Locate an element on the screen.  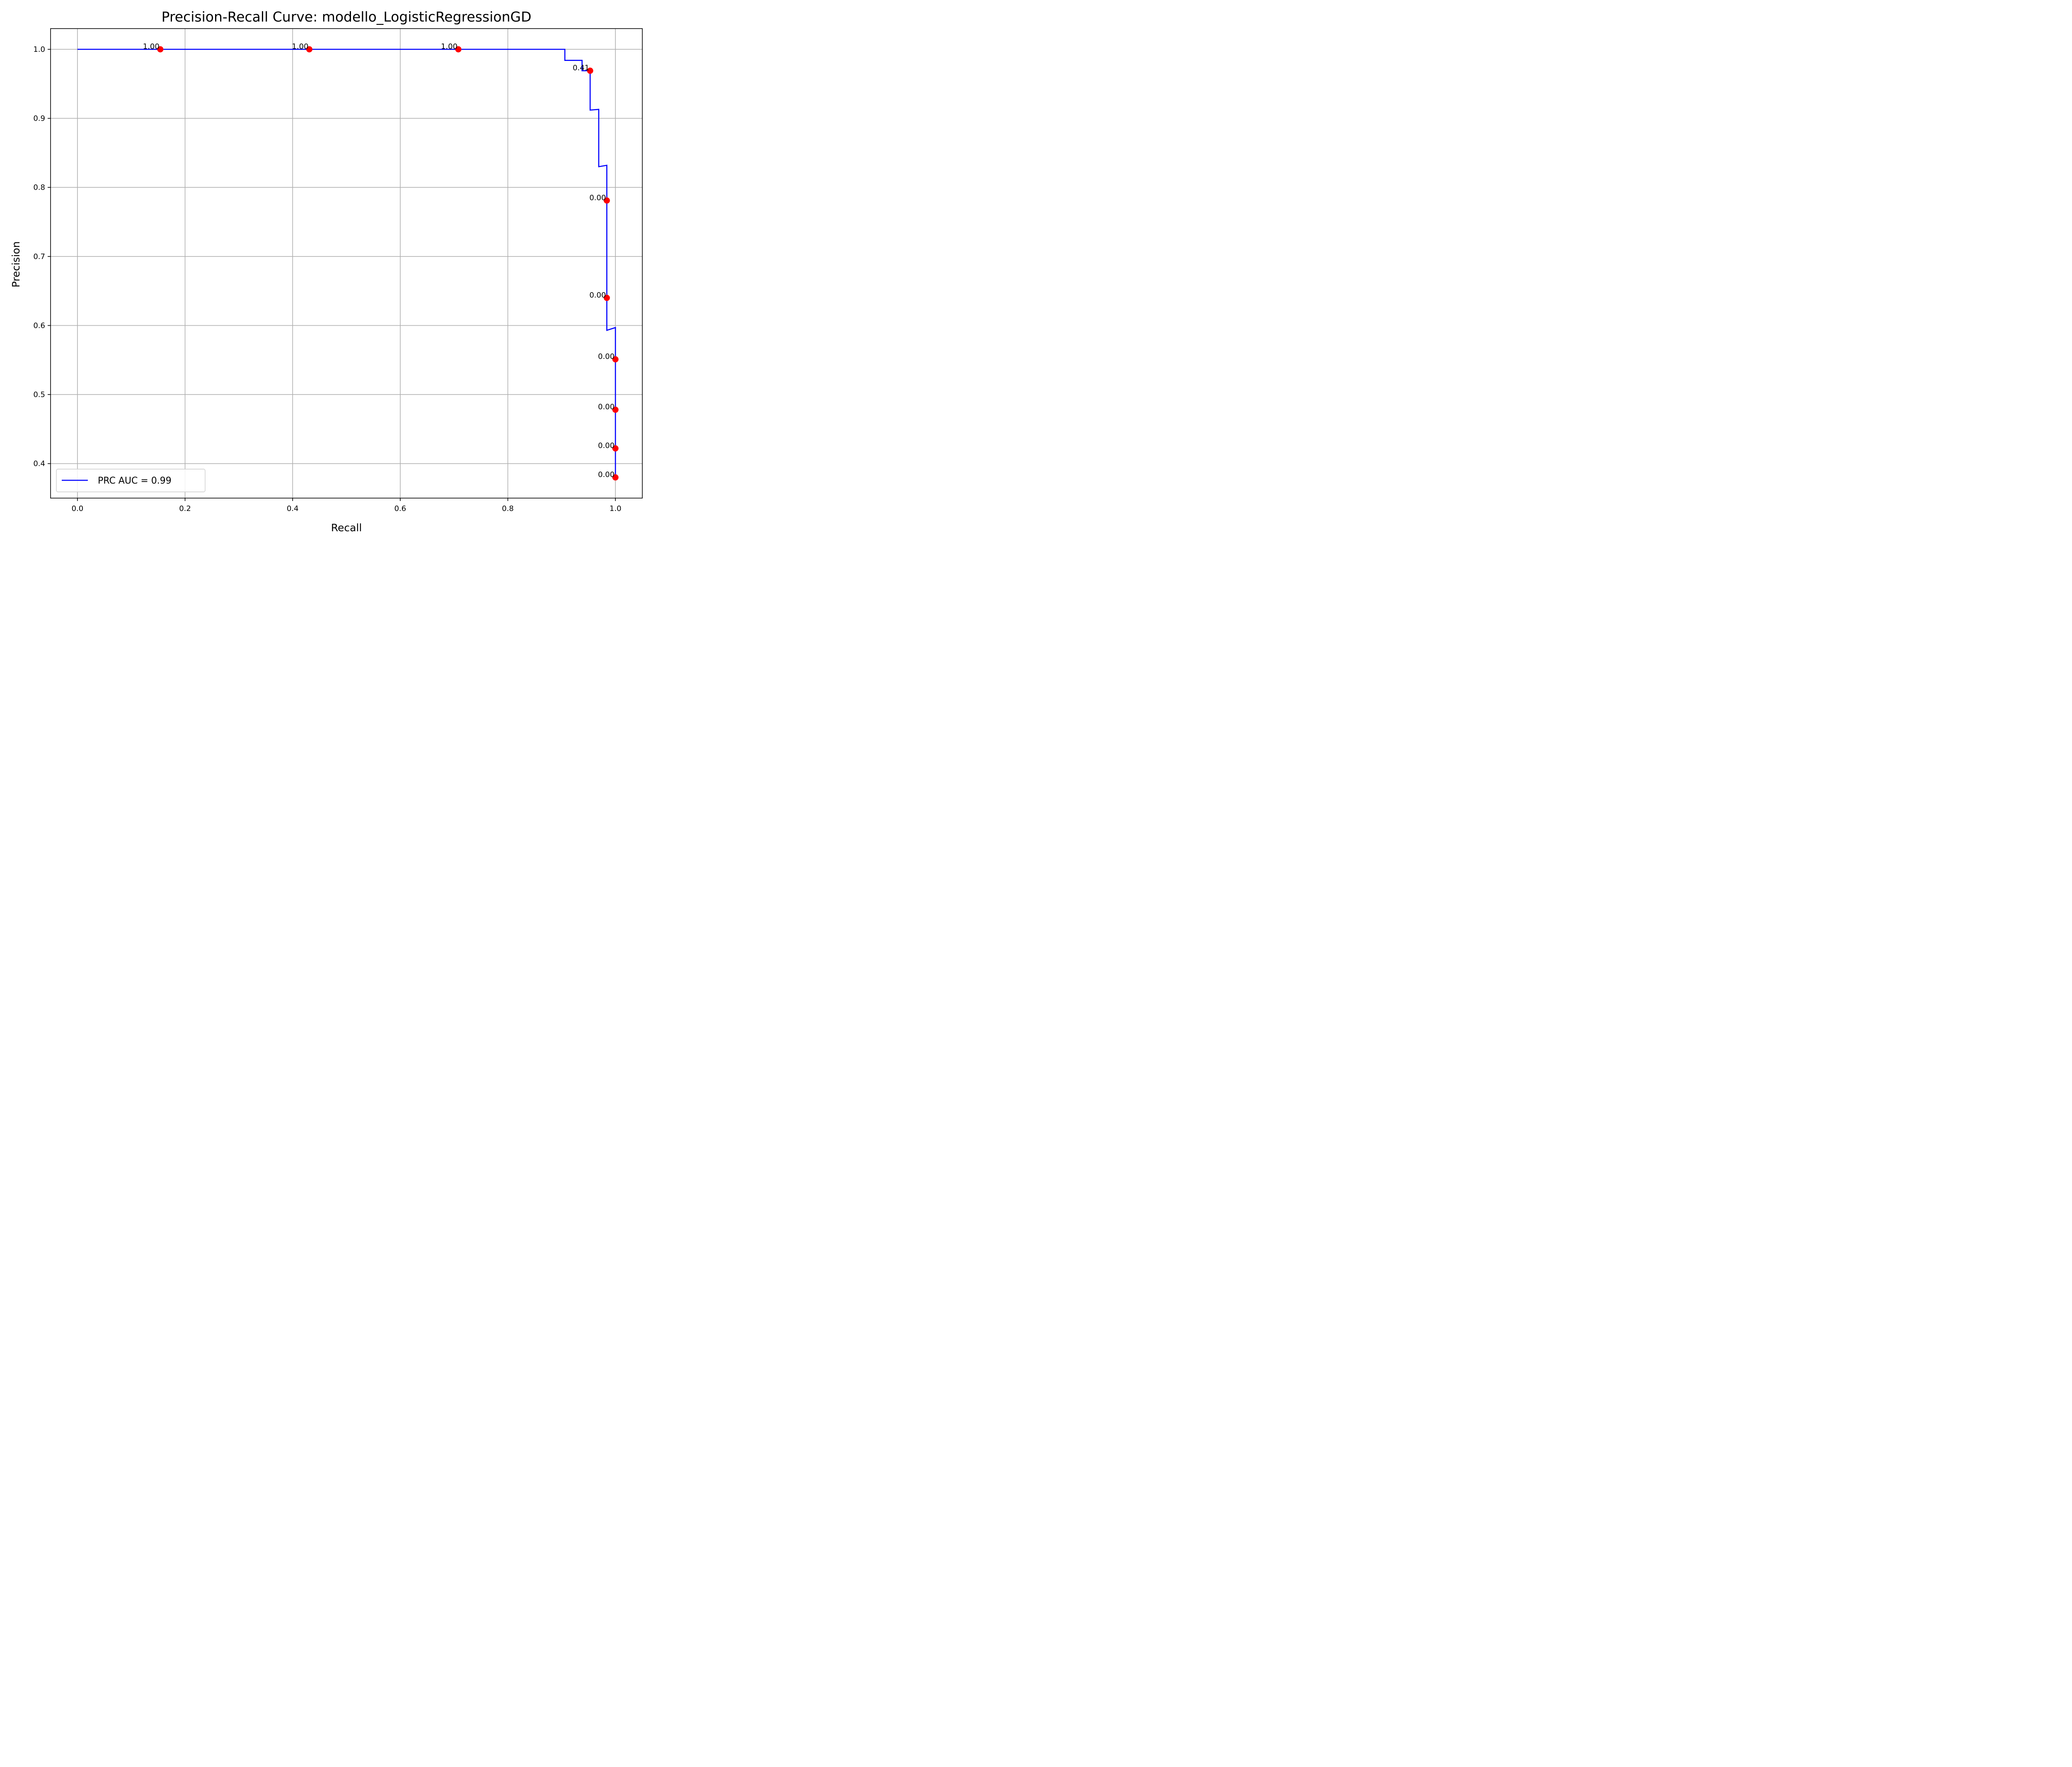
y-tick-label: 1.0 is located at coordinates (39, 49).